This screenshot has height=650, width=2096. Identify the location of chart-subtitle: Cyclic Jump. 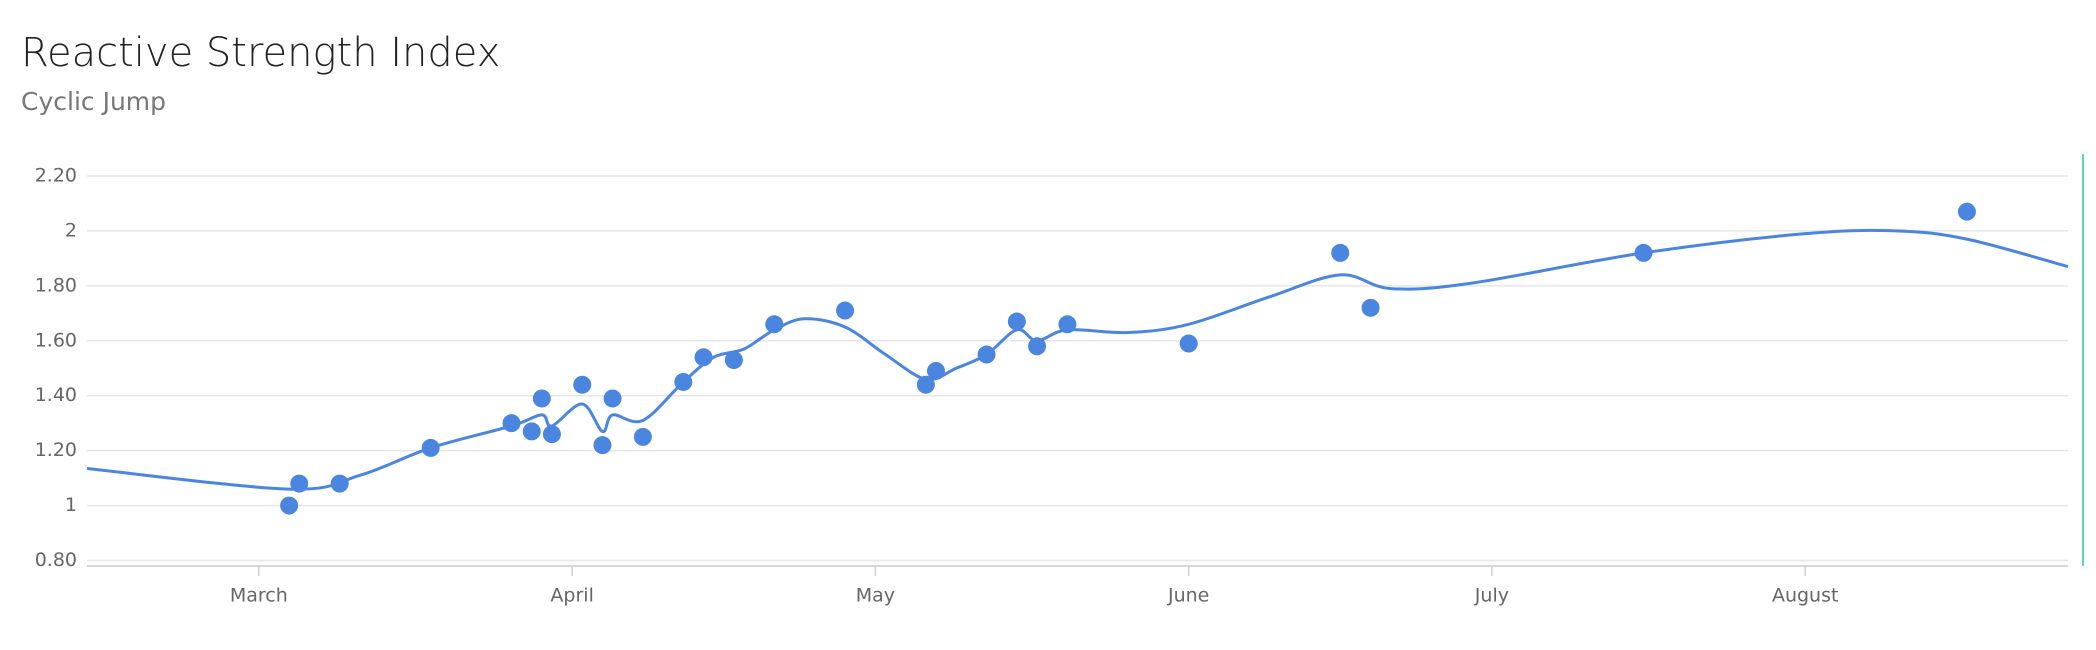
(93, 101).